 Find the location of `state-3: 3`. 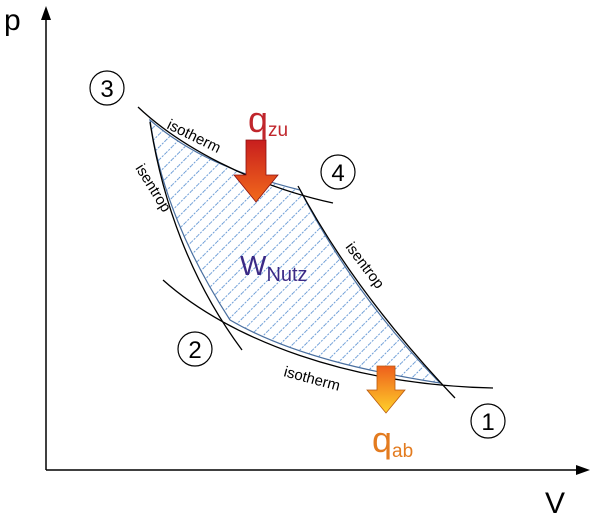

state-3: 3 is located at coordinates (107, 88).